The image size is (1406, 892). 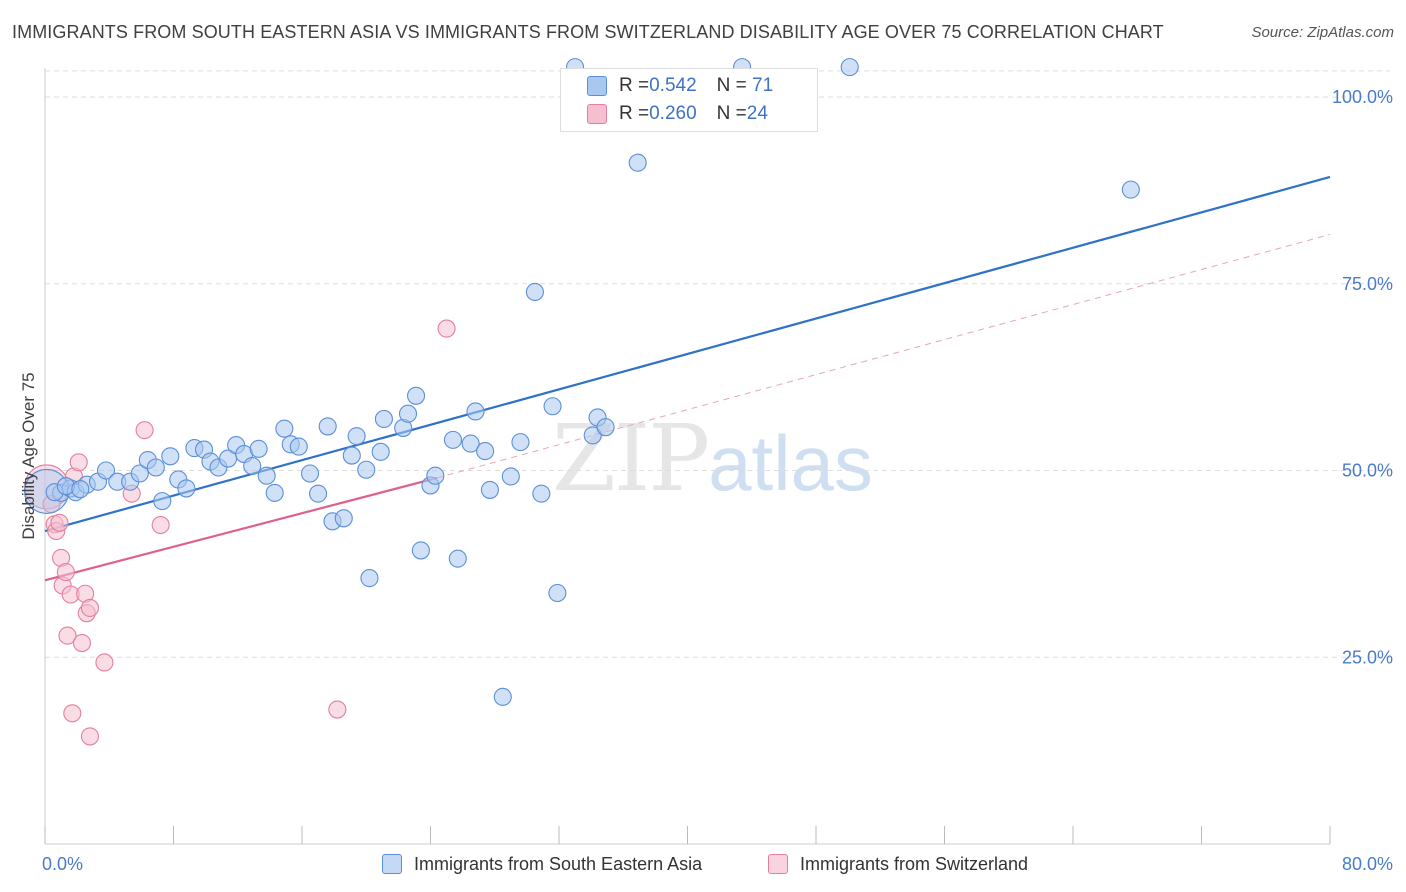 I want to click on watermark: ZIPatlas, so click(x=712, y=458).